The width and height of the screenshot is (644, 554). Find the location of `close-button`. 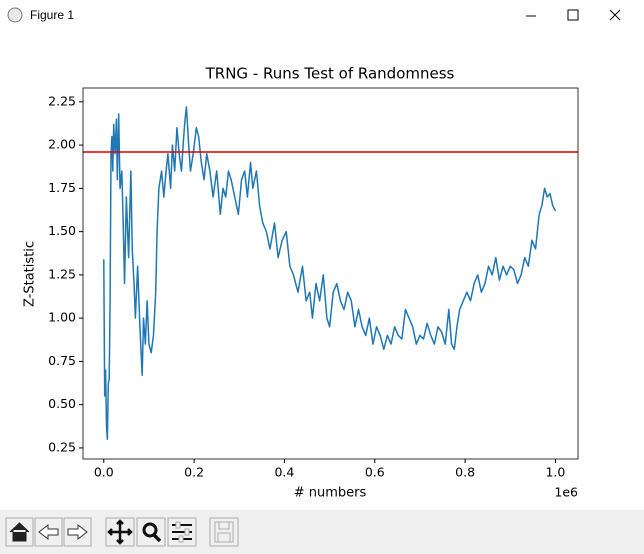

close-button is located at coordinates (615, 15).